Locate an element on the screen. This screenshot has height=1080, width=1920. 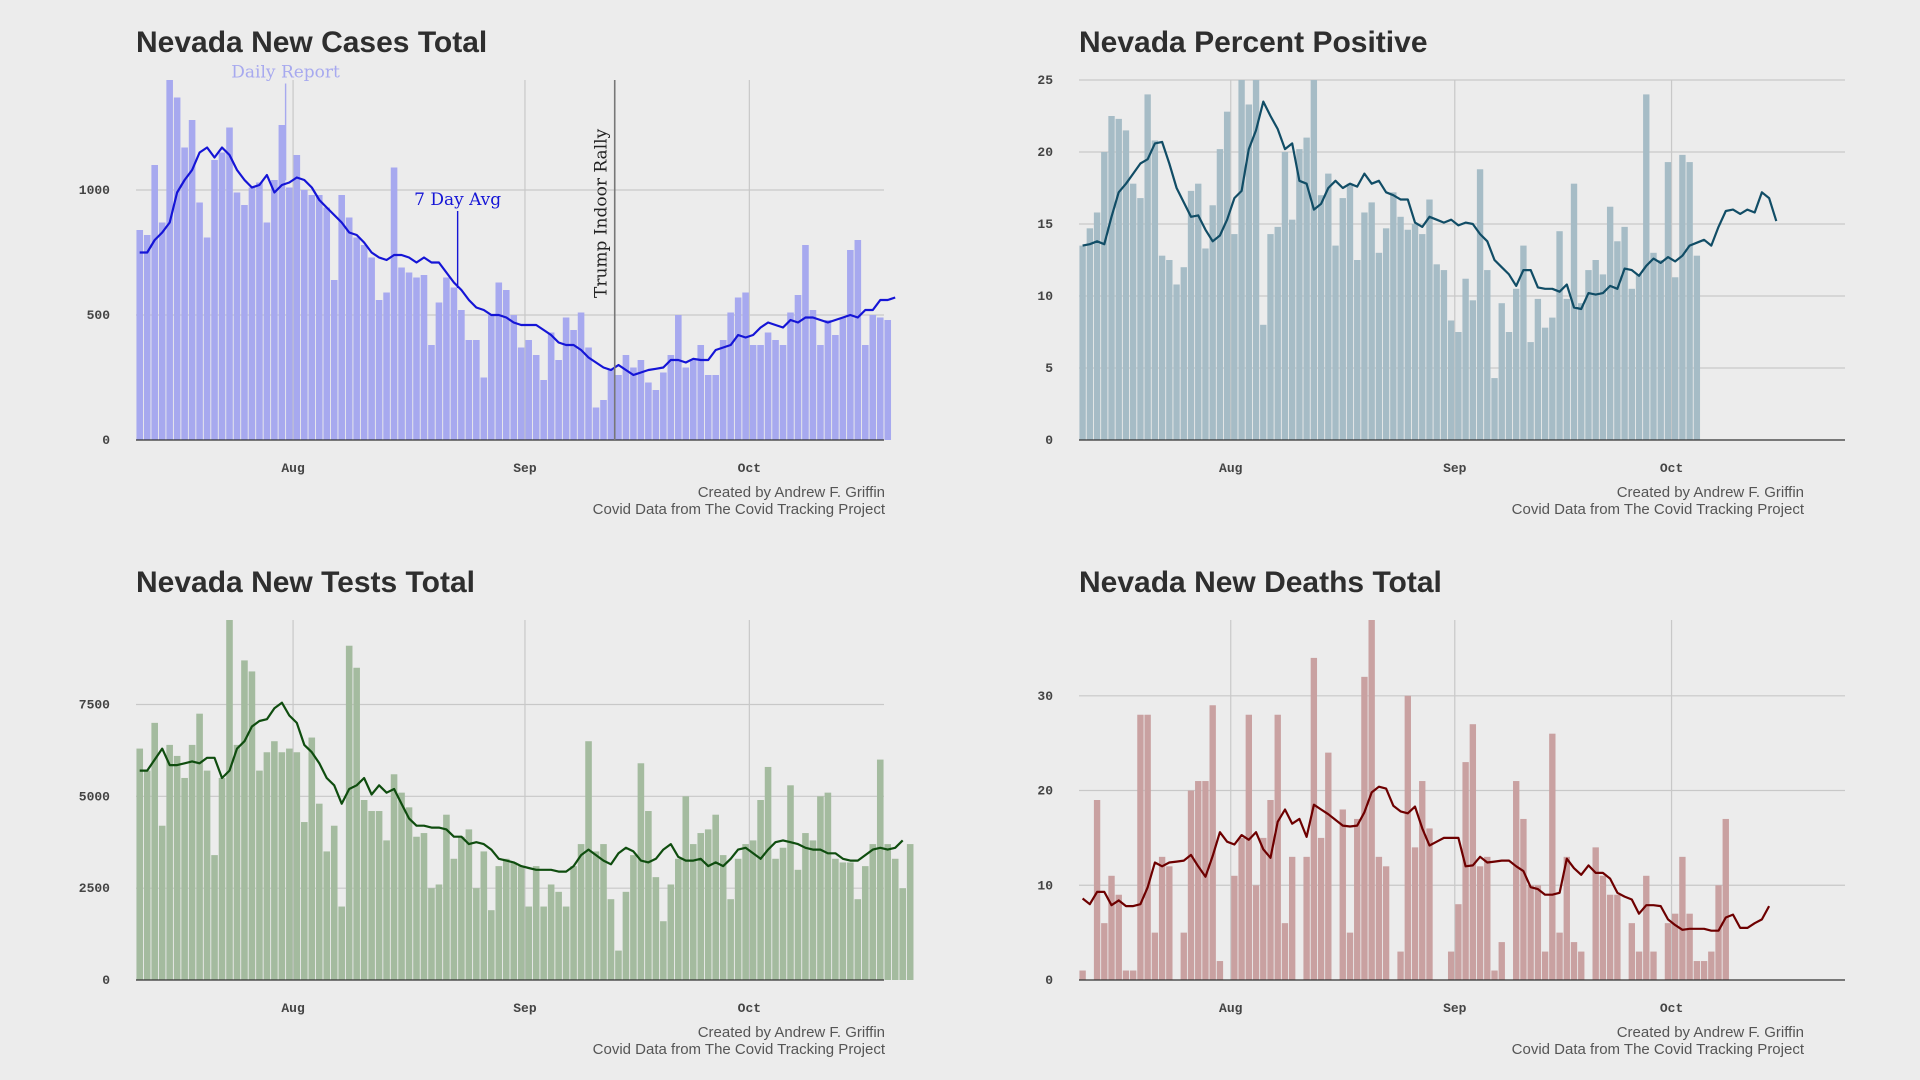
chart-title-deaths: Nevada New Deaths Total is located at coordinates (1260, 582).